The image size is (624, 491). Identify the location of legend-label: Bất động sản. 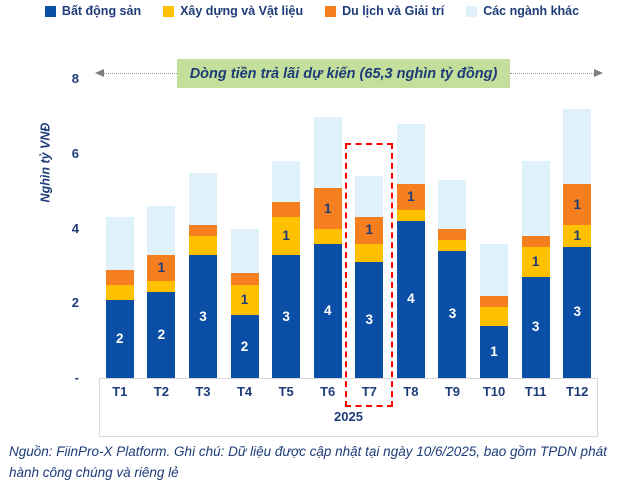
(101, 11).